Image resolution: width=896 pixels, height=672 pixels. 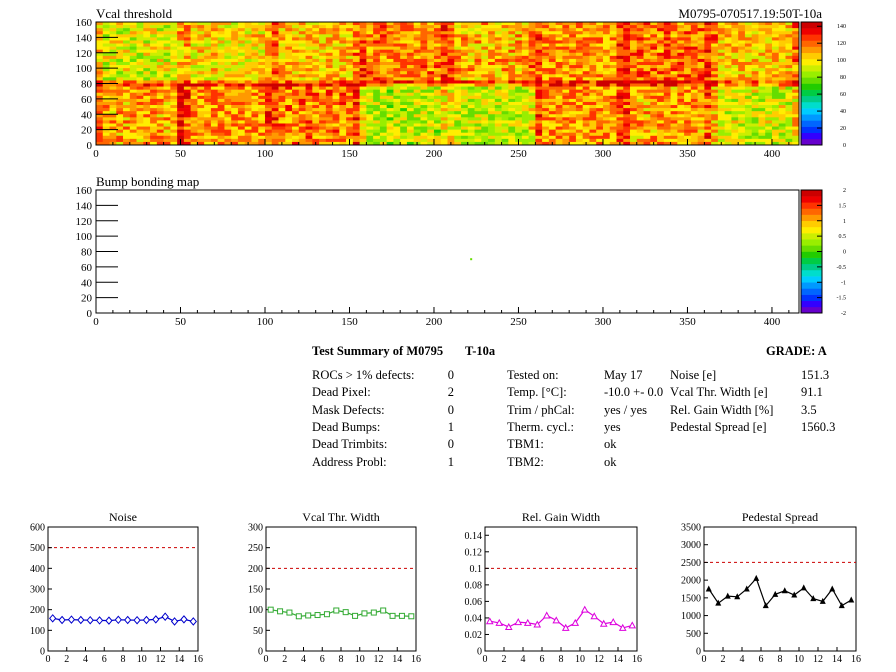 What do you see at coordinates (255, 528) in the screenshot?
I see `y-tick-label: 300` at bounding box center [255, 528].